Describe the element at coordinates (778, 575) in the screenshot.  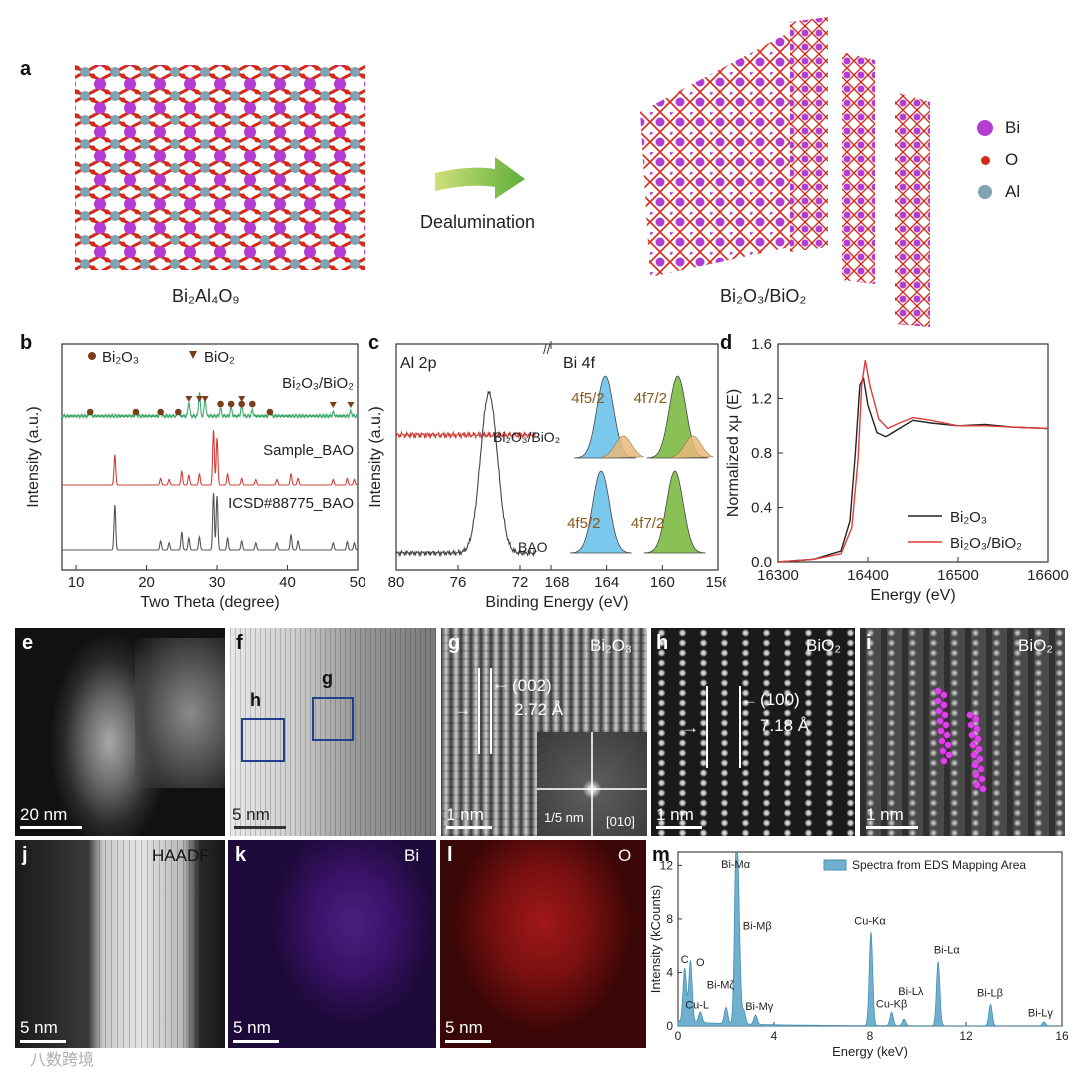
I see `x-tick-label: 16300` at that location.